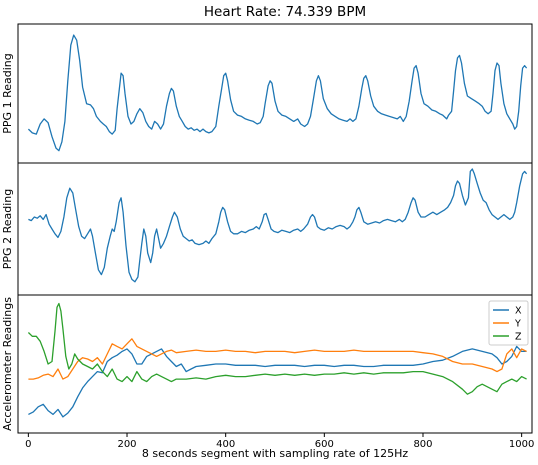 This screenshot has width=538, height=465. What do you see at coordinates (518, 311) in the screenshot?
I see `legend-label-x: X` at bounding box center [518, 311].